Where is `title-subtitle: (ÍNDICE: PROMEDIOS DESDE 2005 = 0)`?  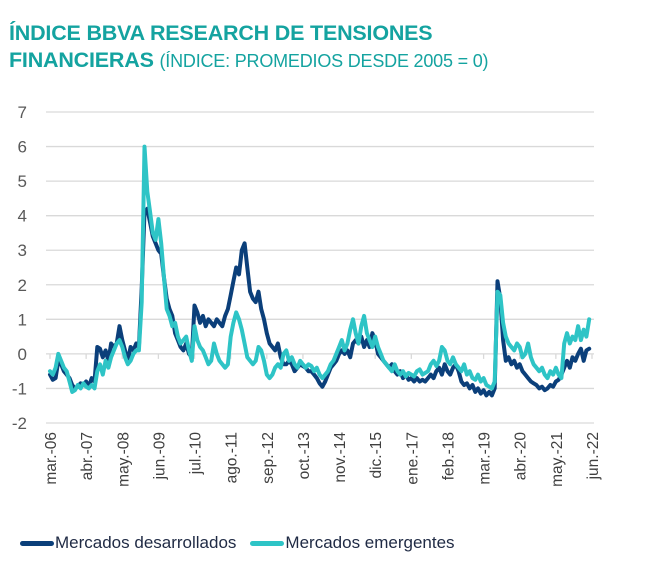
title-subtitle: (ÍNDICE: PROMEDIOS DESDE 2005 = 0) is located at coordinates (324, 61).